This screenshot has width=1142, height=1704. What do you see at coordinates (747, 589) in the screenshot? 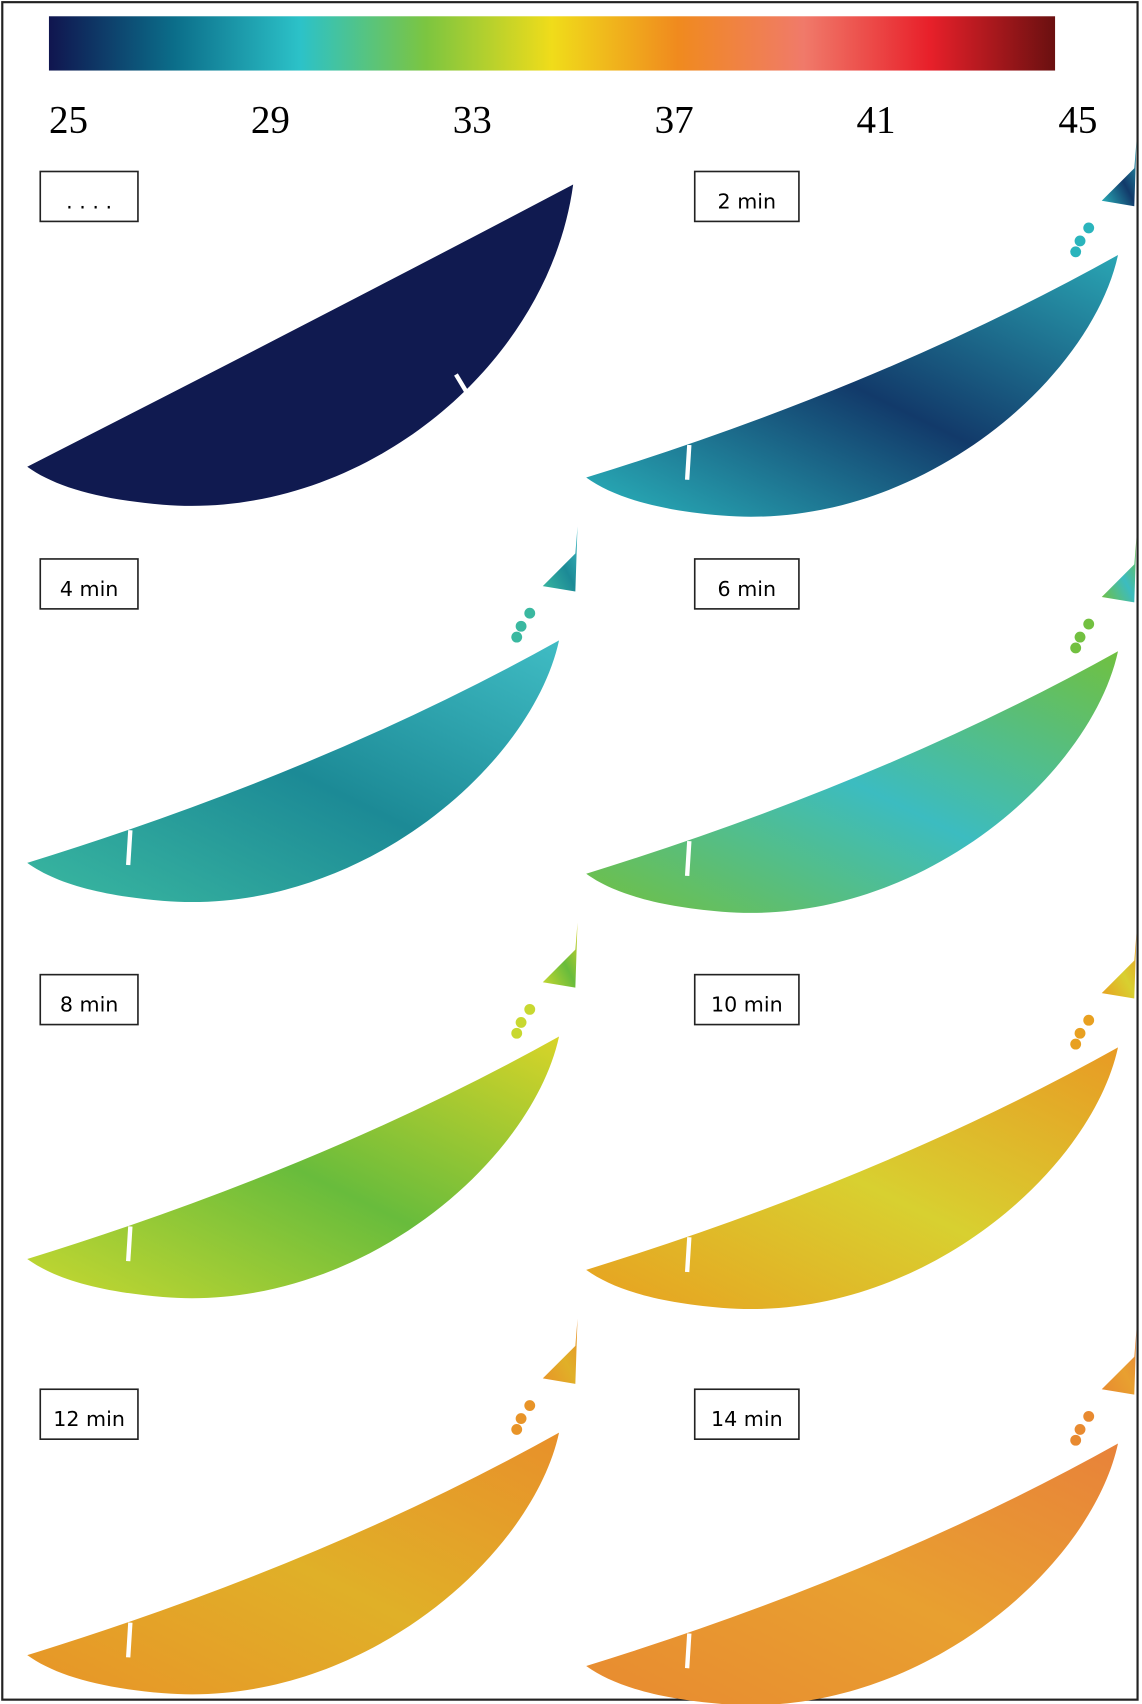
I see `panel-label: 6 min` at bounding box center [747, 589].